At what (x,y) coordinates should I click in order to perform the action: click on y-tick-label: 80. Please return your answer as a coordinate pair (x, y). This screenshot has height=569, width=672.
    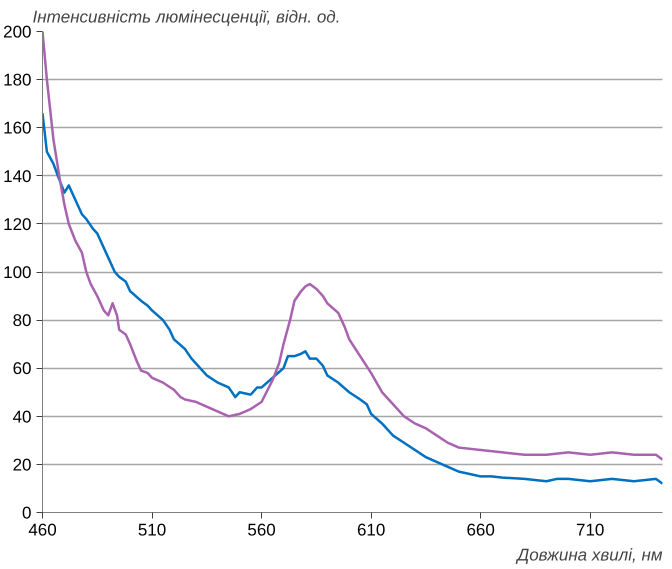
    Looking at the image, I should click on (22, 320).